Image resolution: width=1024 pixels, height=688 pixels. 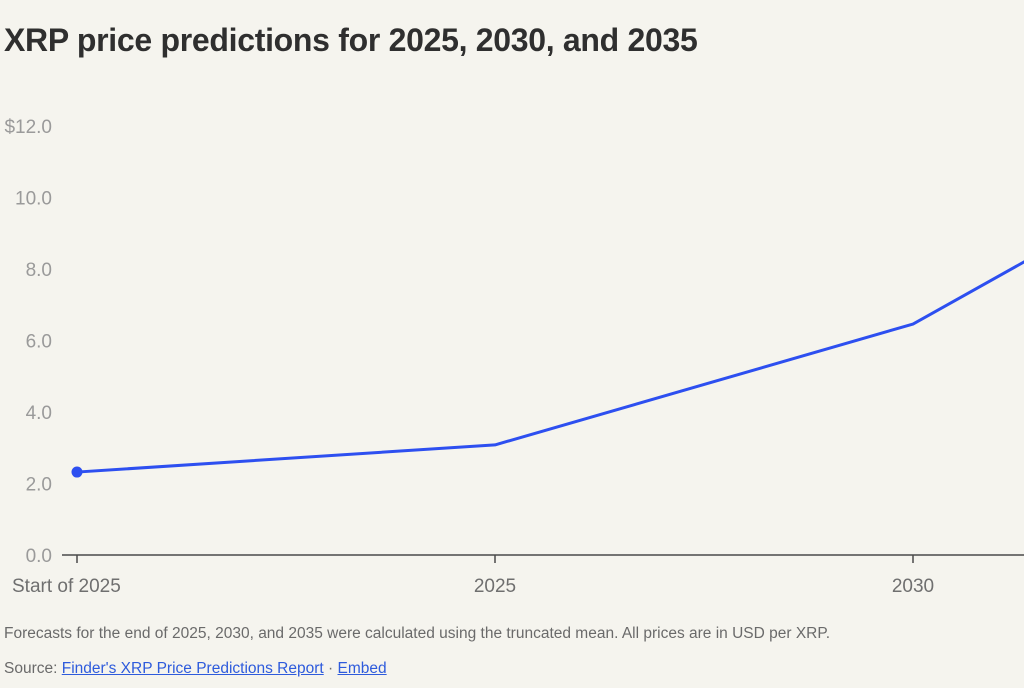 What do you see at coordinates (192, 668) in the screenshot?
I see `source-report-link: Finder's XRP Price Predictions Report` at bounding box center [192, 668].